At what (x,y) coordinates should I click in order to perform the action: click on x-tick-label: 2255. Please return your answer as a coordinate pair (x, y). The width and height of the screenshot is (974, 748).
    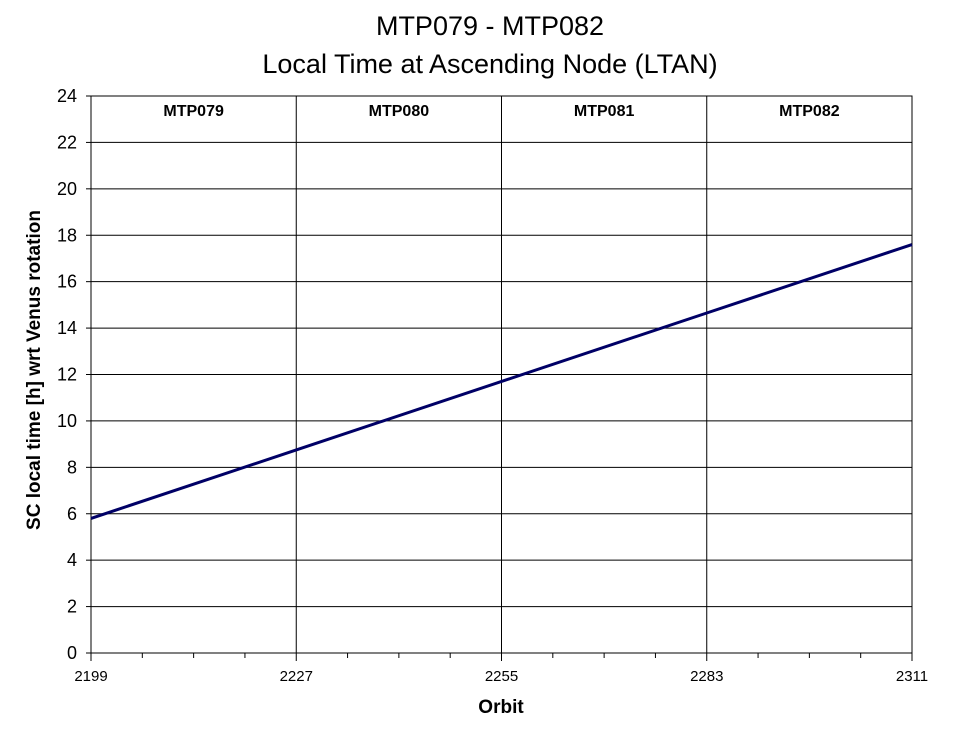
    Looking at the image, I should click on (501, 676).